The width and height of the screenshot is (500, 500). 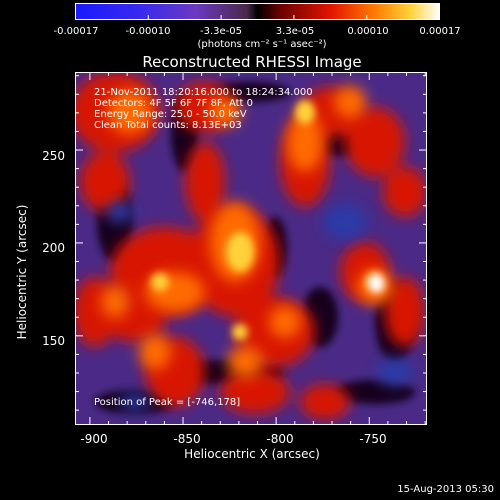 What do you see at coordinates (53, 156) in the screenshot?
I see `y-tick-label: 250` at bounding box center [53, 156].